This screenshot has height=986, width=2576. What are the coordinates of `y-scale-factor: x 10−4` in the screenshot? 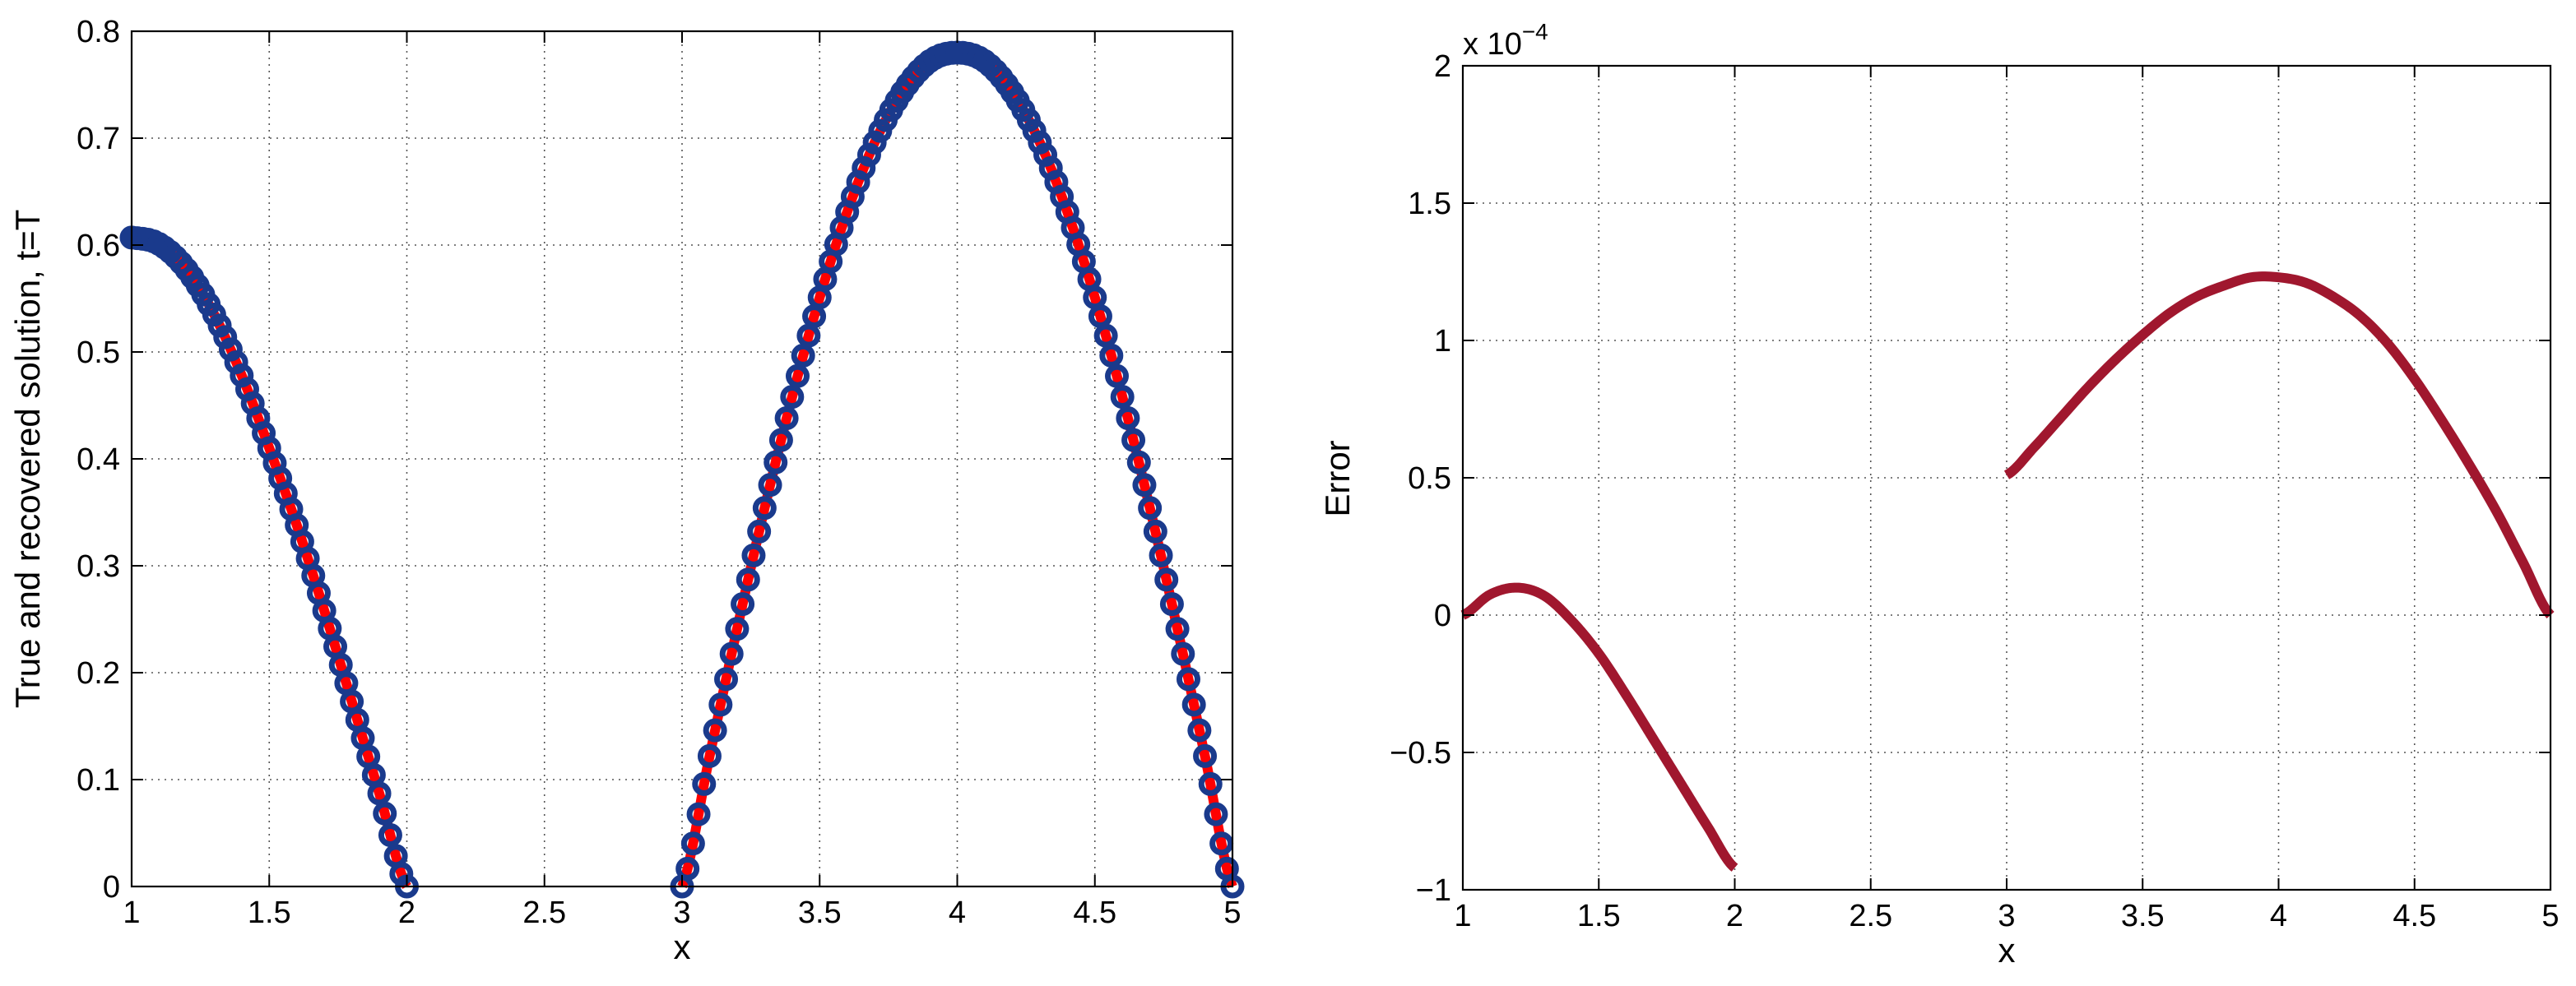 It's located at (1506, 40).